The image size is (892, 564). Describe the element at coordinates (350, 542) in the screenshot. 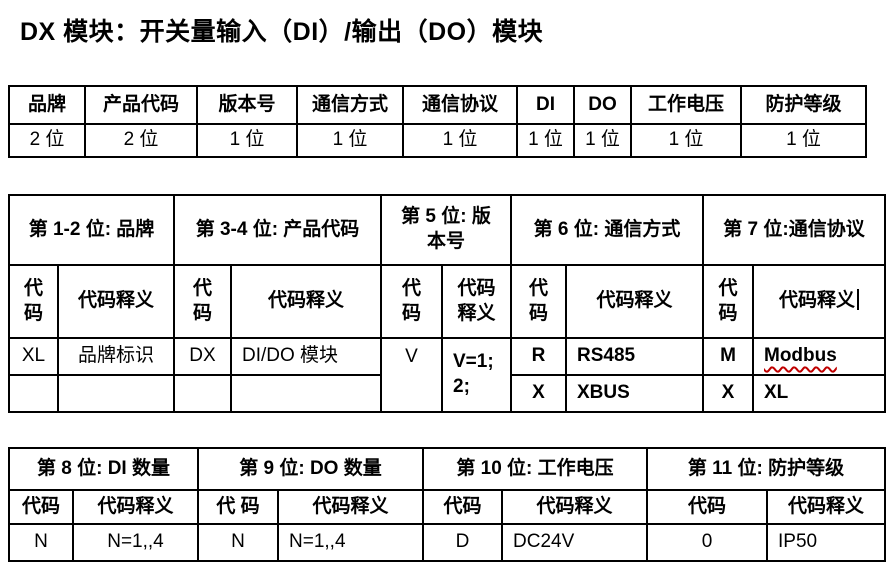

I see `cell-do-meaning: N=1,,4` at that location.